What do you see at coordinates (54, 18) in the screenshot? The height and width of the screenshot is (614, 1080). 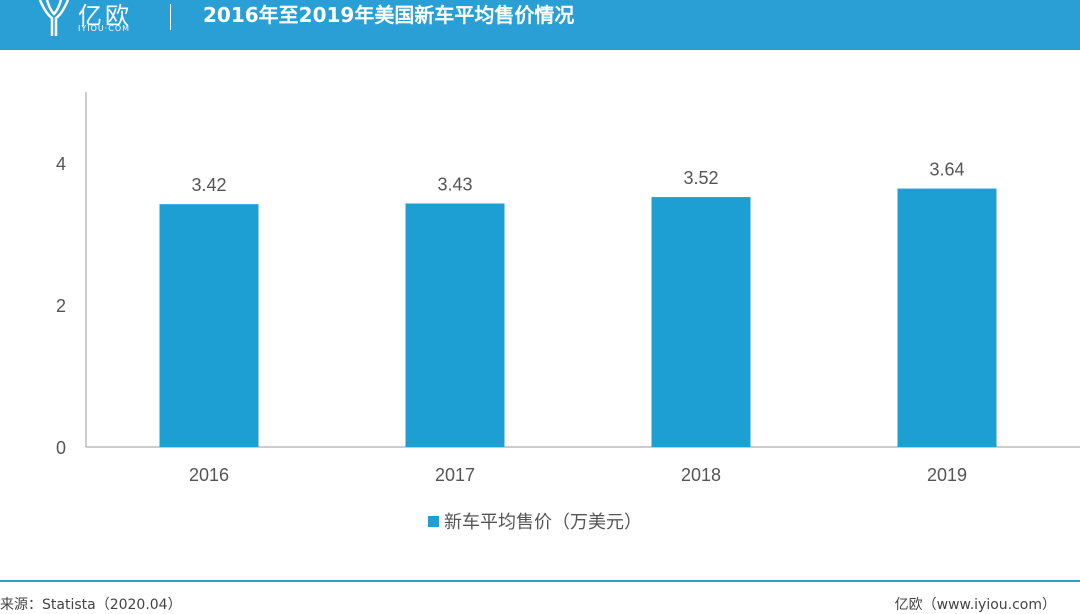 I see `iyiou-logo-icon` at bounding box center [54, 18].